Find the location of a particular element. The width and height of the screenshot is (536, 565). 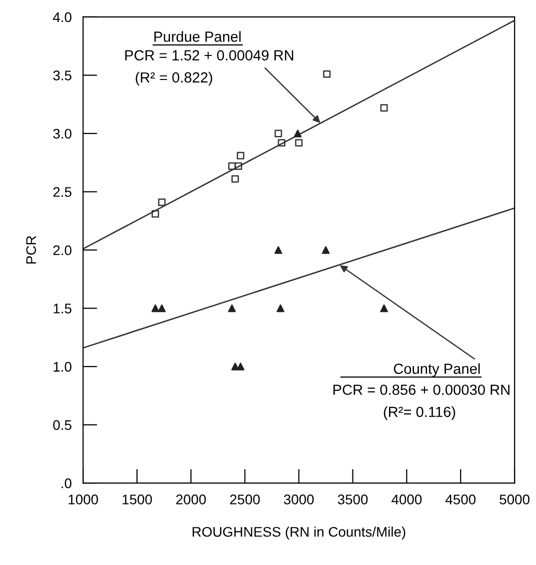

y-tick-label: 1.5 is located at coordinates (63, 309).